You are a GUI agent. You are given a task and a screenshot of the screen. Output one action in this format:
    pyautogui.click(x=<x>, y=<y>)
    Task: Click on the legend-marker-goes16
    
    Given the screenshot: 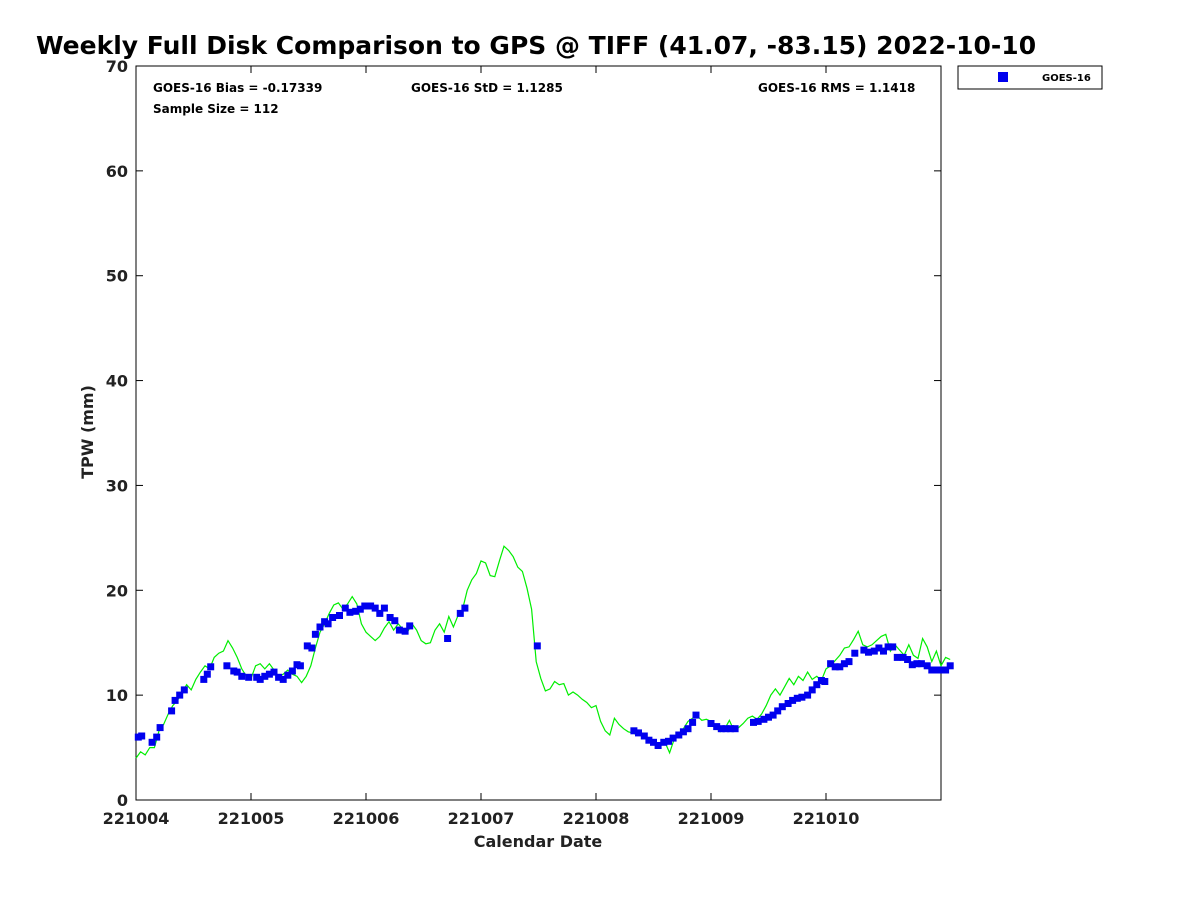 What is the action you would take?
    pyautogui.click(x=1003, y=77)
    